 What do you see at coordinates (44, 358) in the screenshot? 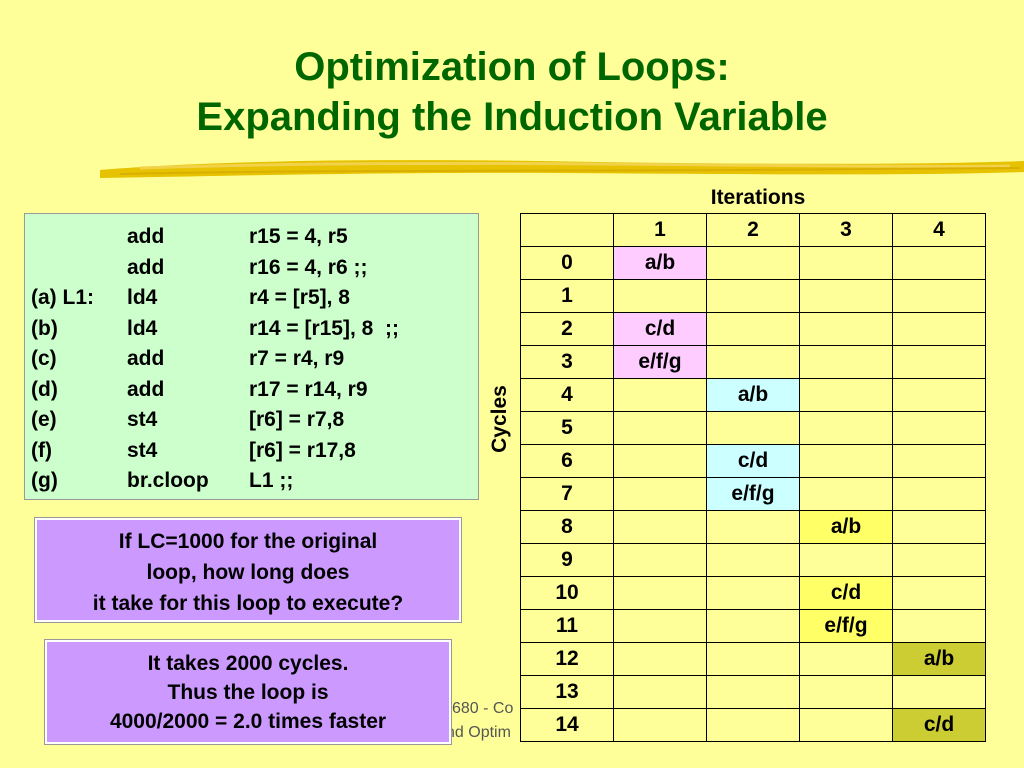
I see `code-label: (c)` at bounding box center [44, 358].